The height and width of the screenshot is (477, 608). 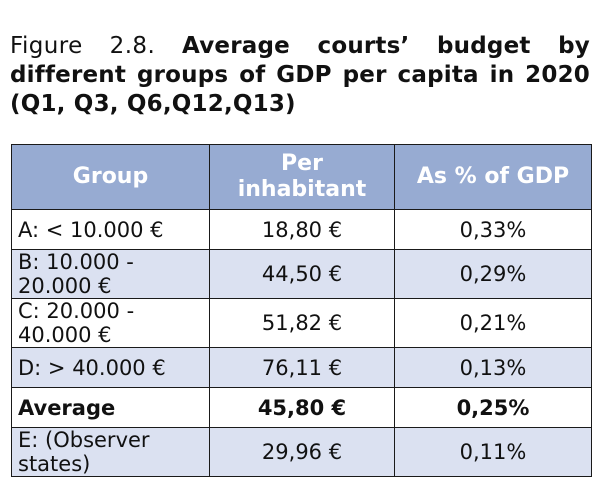 I want to click on row-pct-gdp: 0,13%, so click(x=493, y=367).